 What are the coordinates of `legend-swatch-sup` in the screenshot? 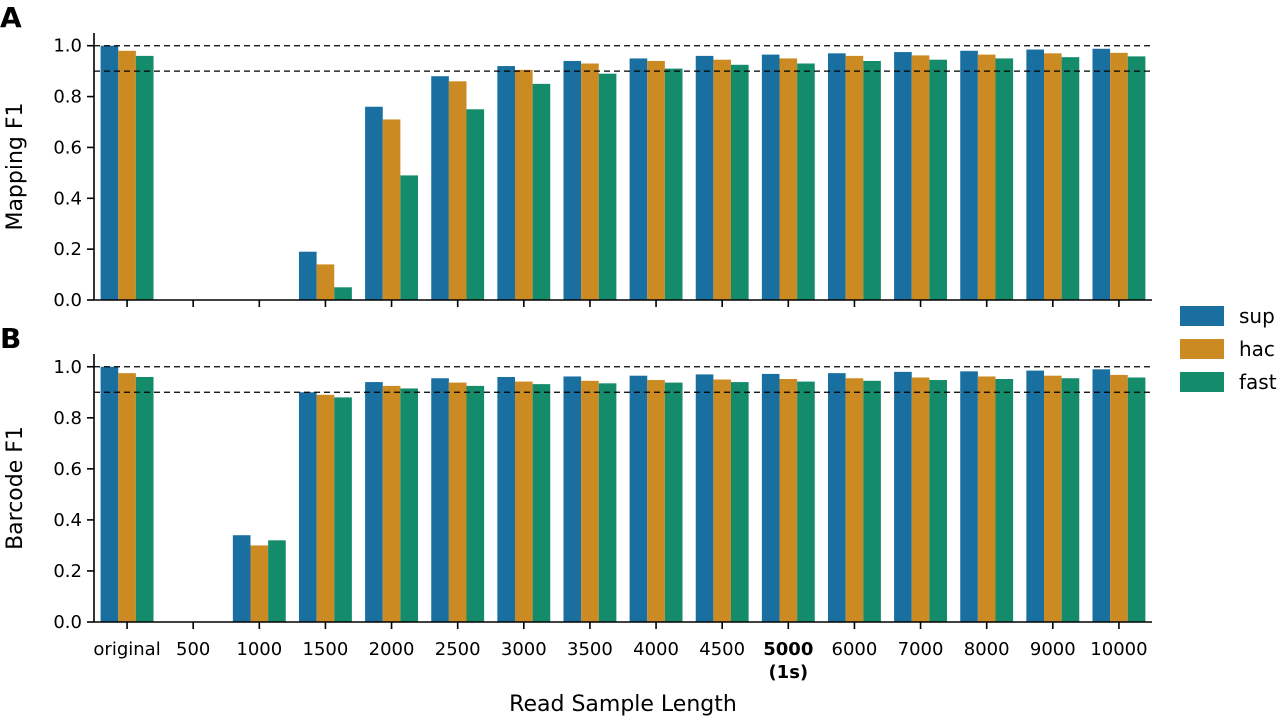 It's located at (1202, 316).